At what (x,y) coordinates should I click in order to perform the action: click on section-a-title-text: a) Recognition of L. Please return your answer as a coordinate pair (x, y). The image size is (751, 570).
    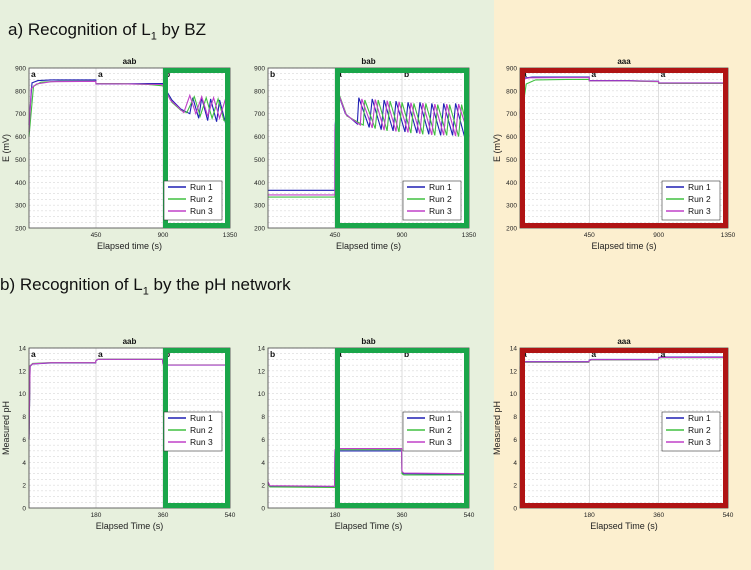
    Looking at the image, I should click on (79, 29).